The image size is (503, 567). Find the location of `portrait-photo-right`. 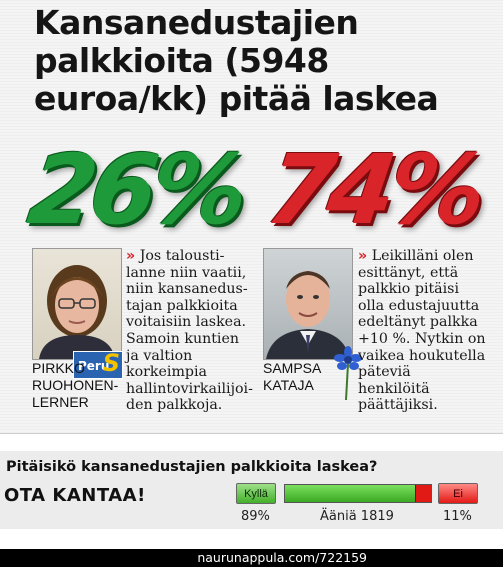

portrait-photo-right is located at coordinates (308, 304).